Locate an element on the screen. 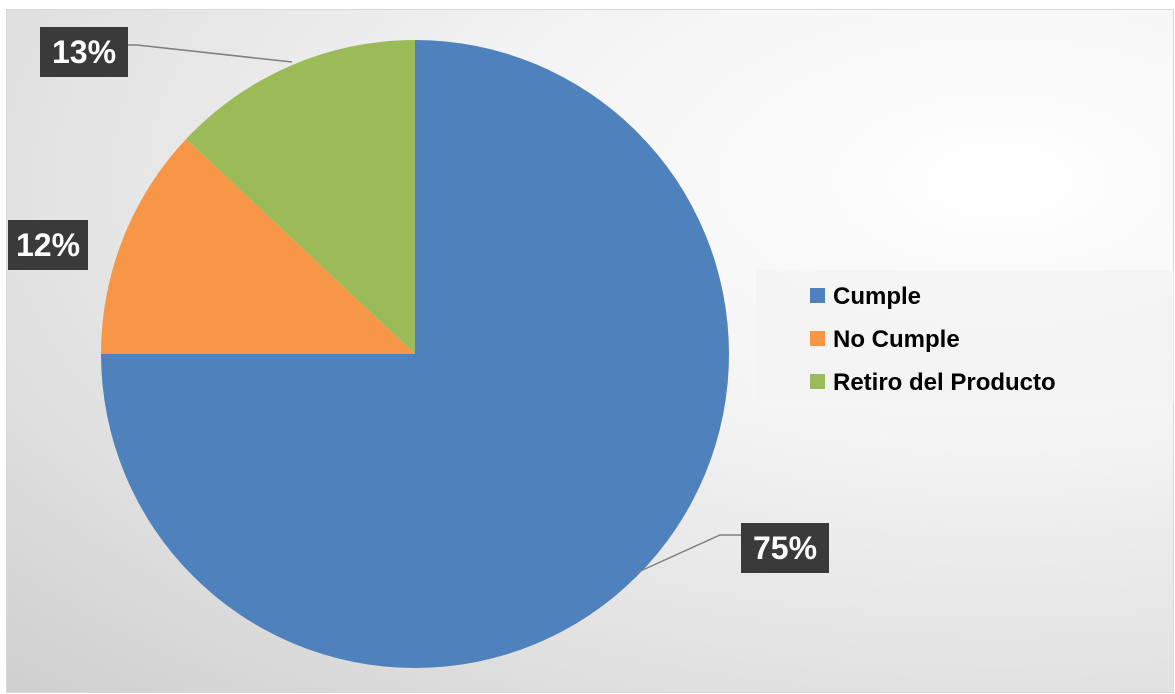  pie-slice-retiro-del-producto is located at coordinates (300, 197).